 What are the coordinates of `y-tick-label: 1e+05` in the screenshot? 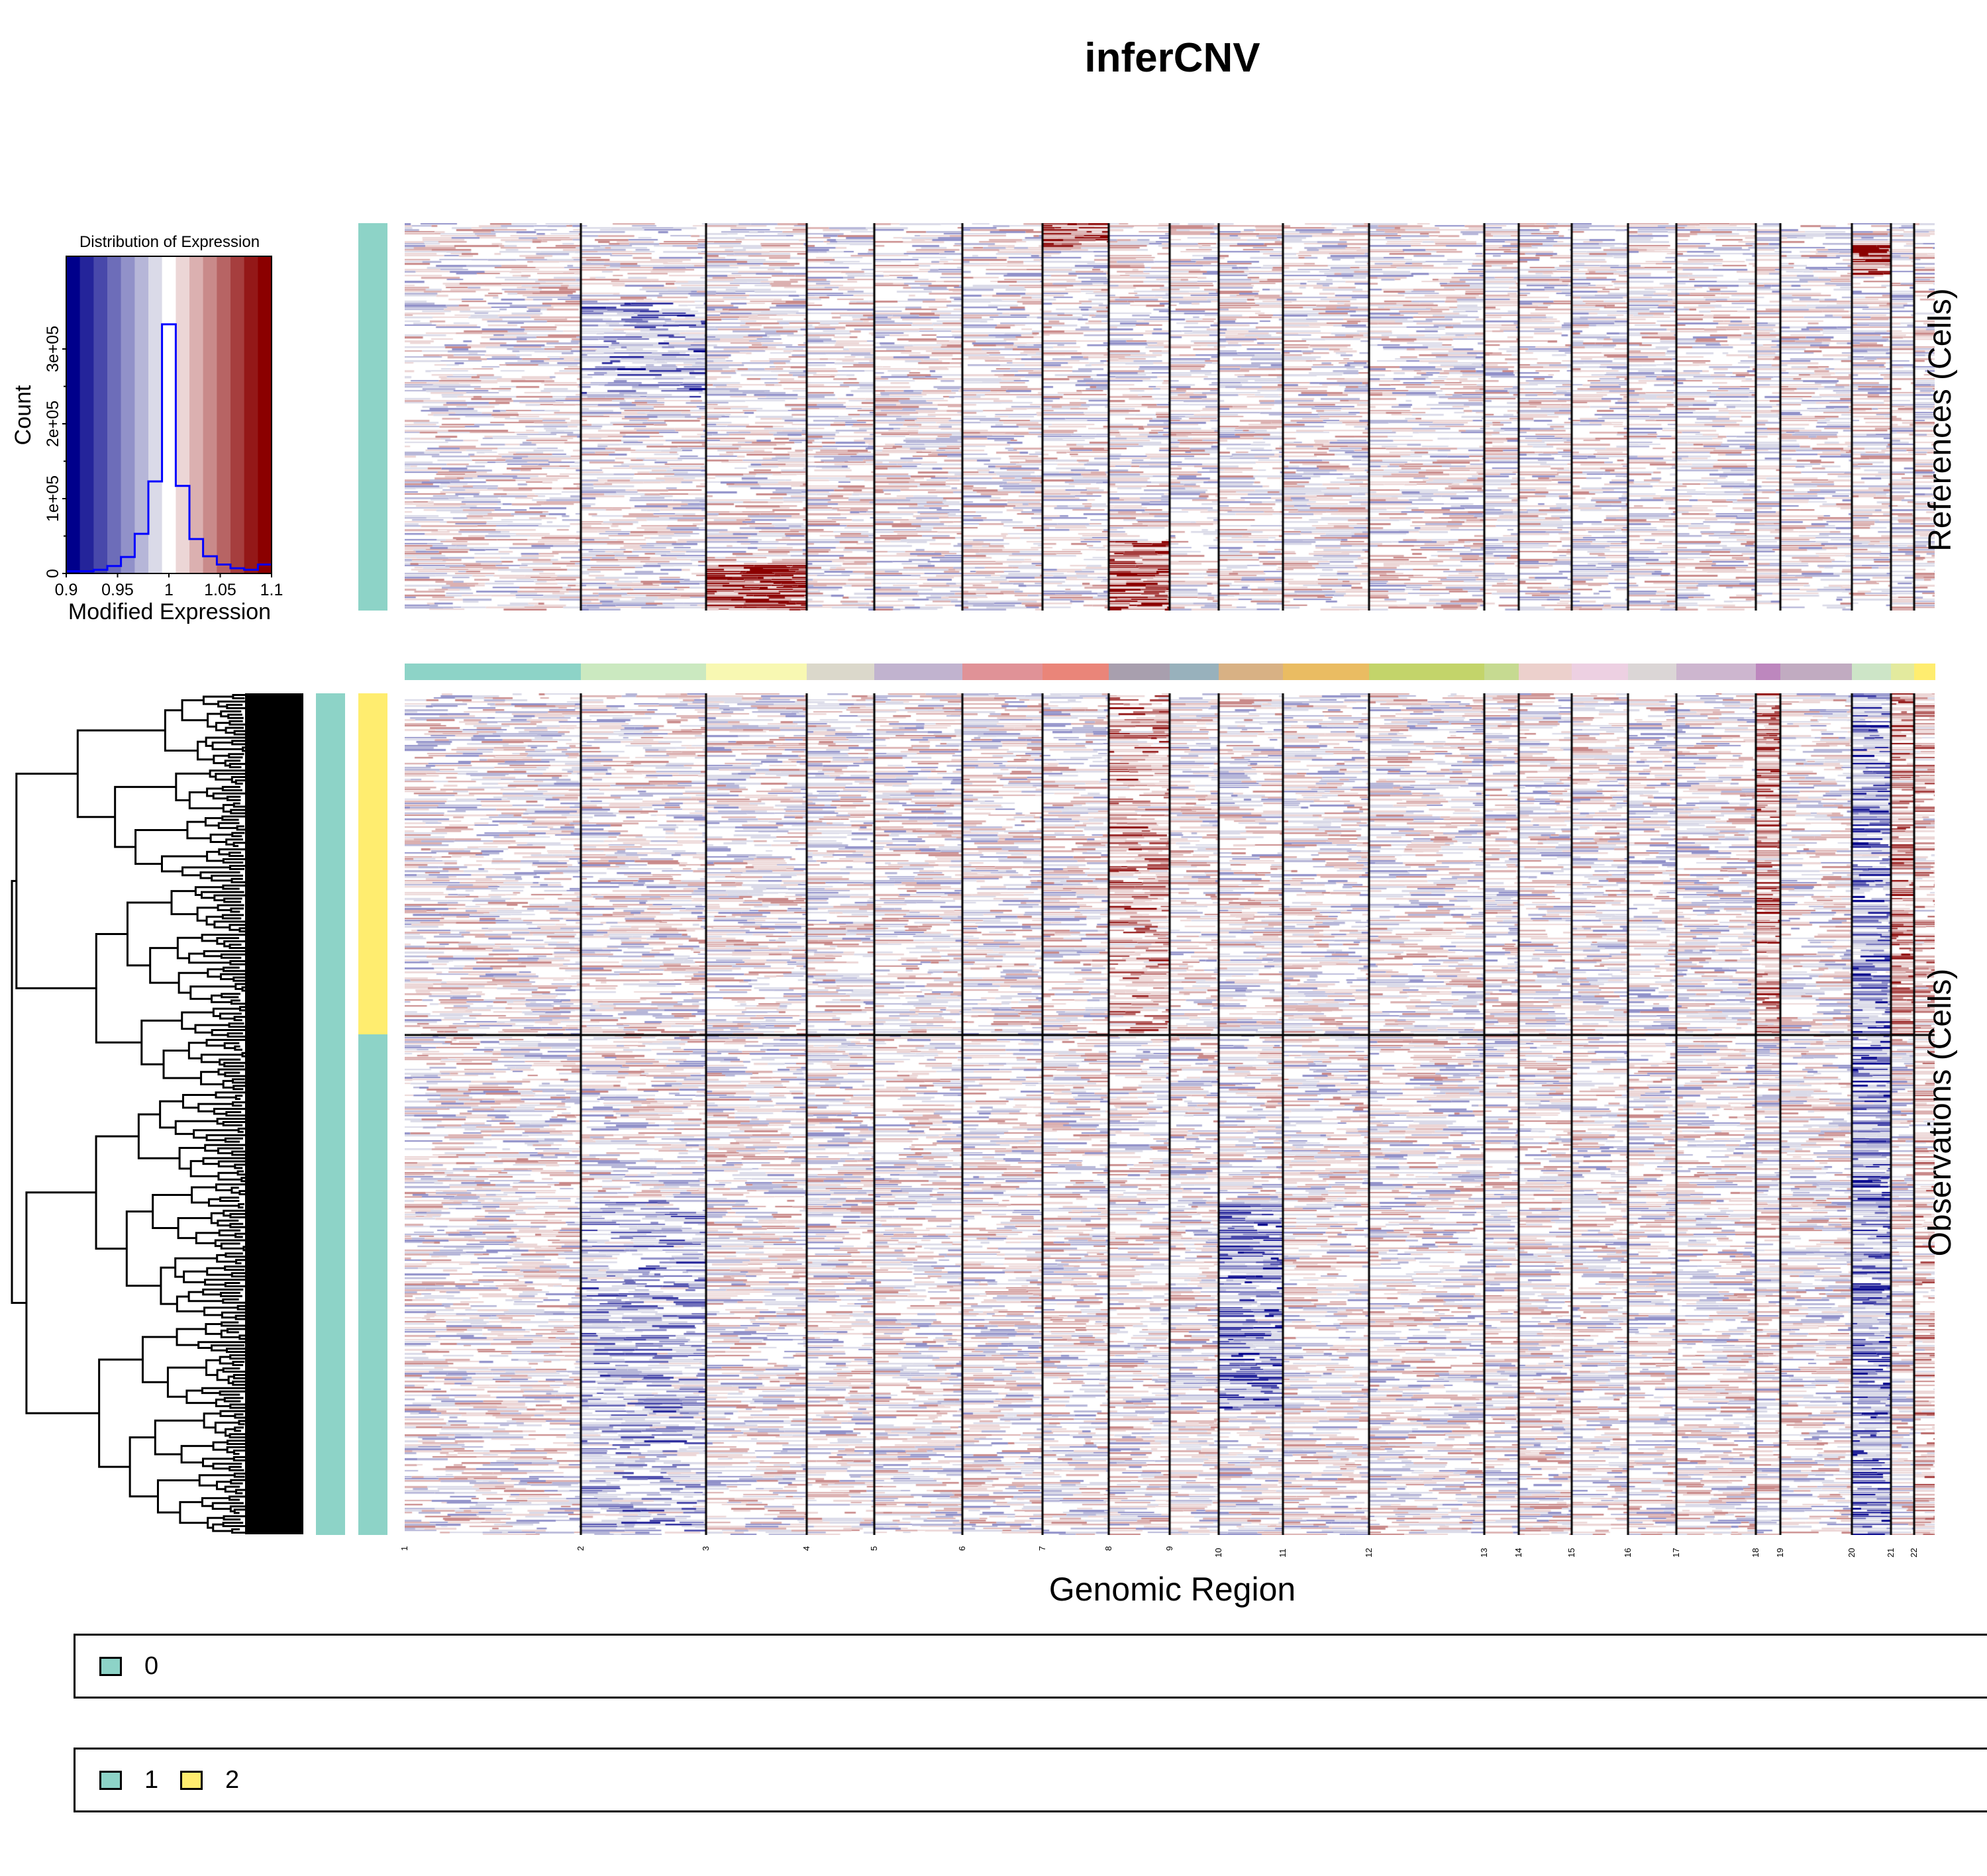 It's located at (53, 498).